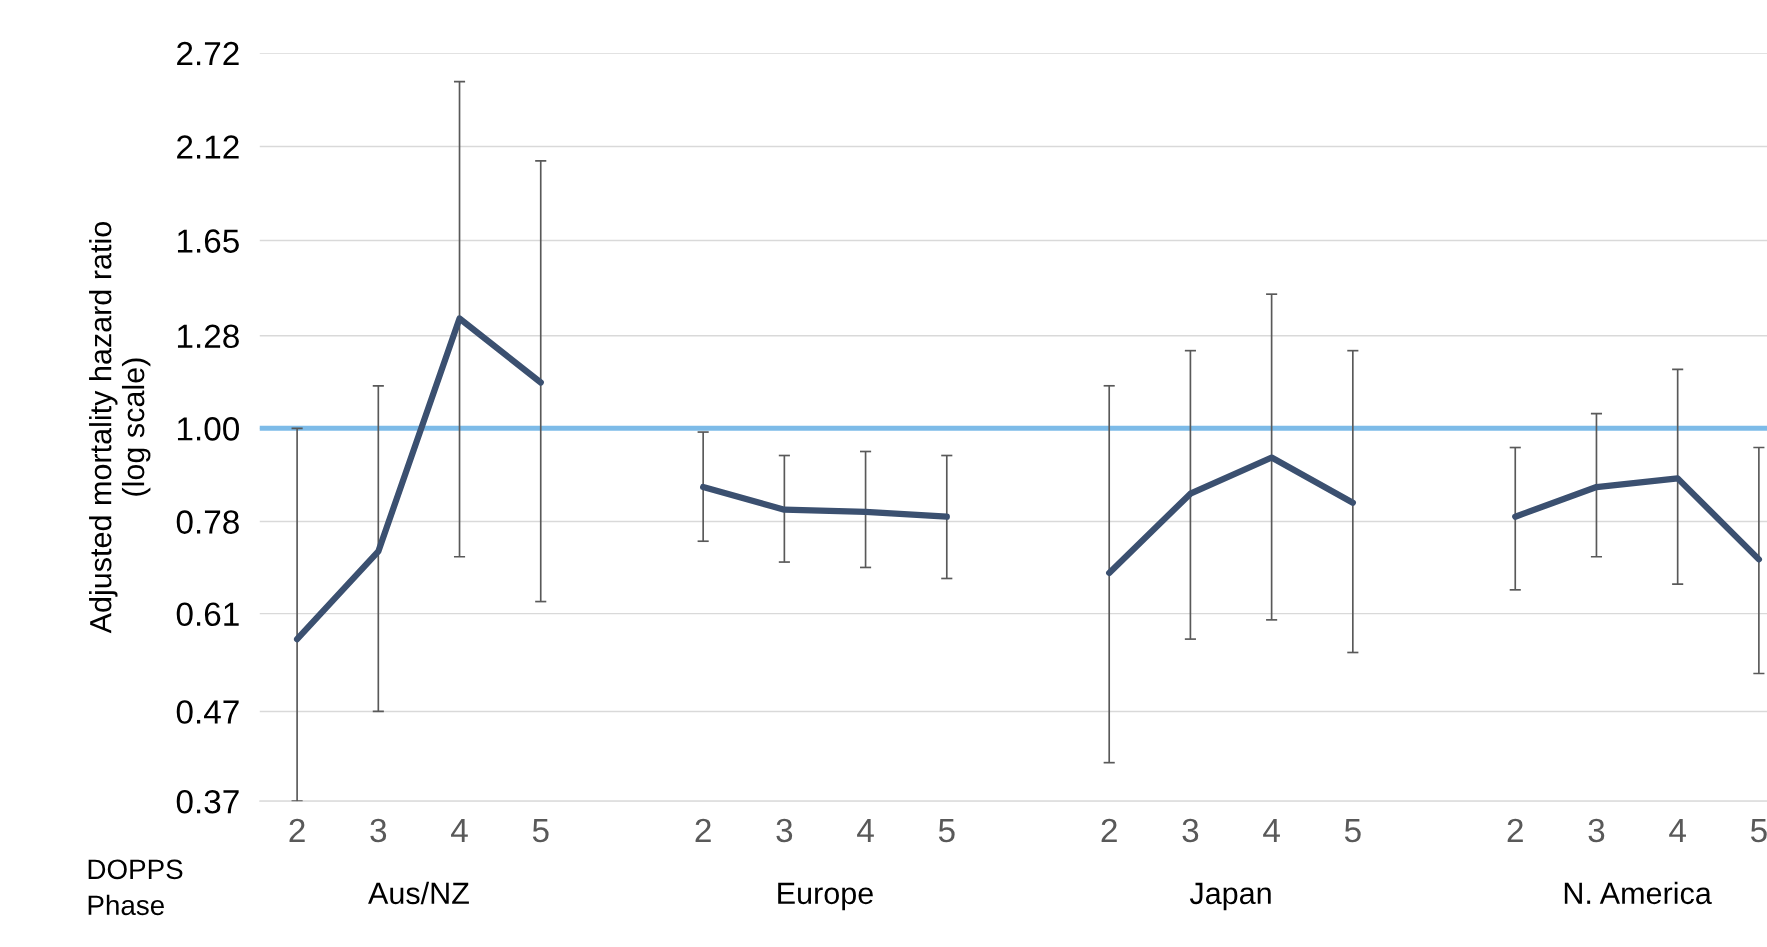 The width and height of the screenshot is (1767, 947). I want to click on text: N. America, so click(1638, 893).